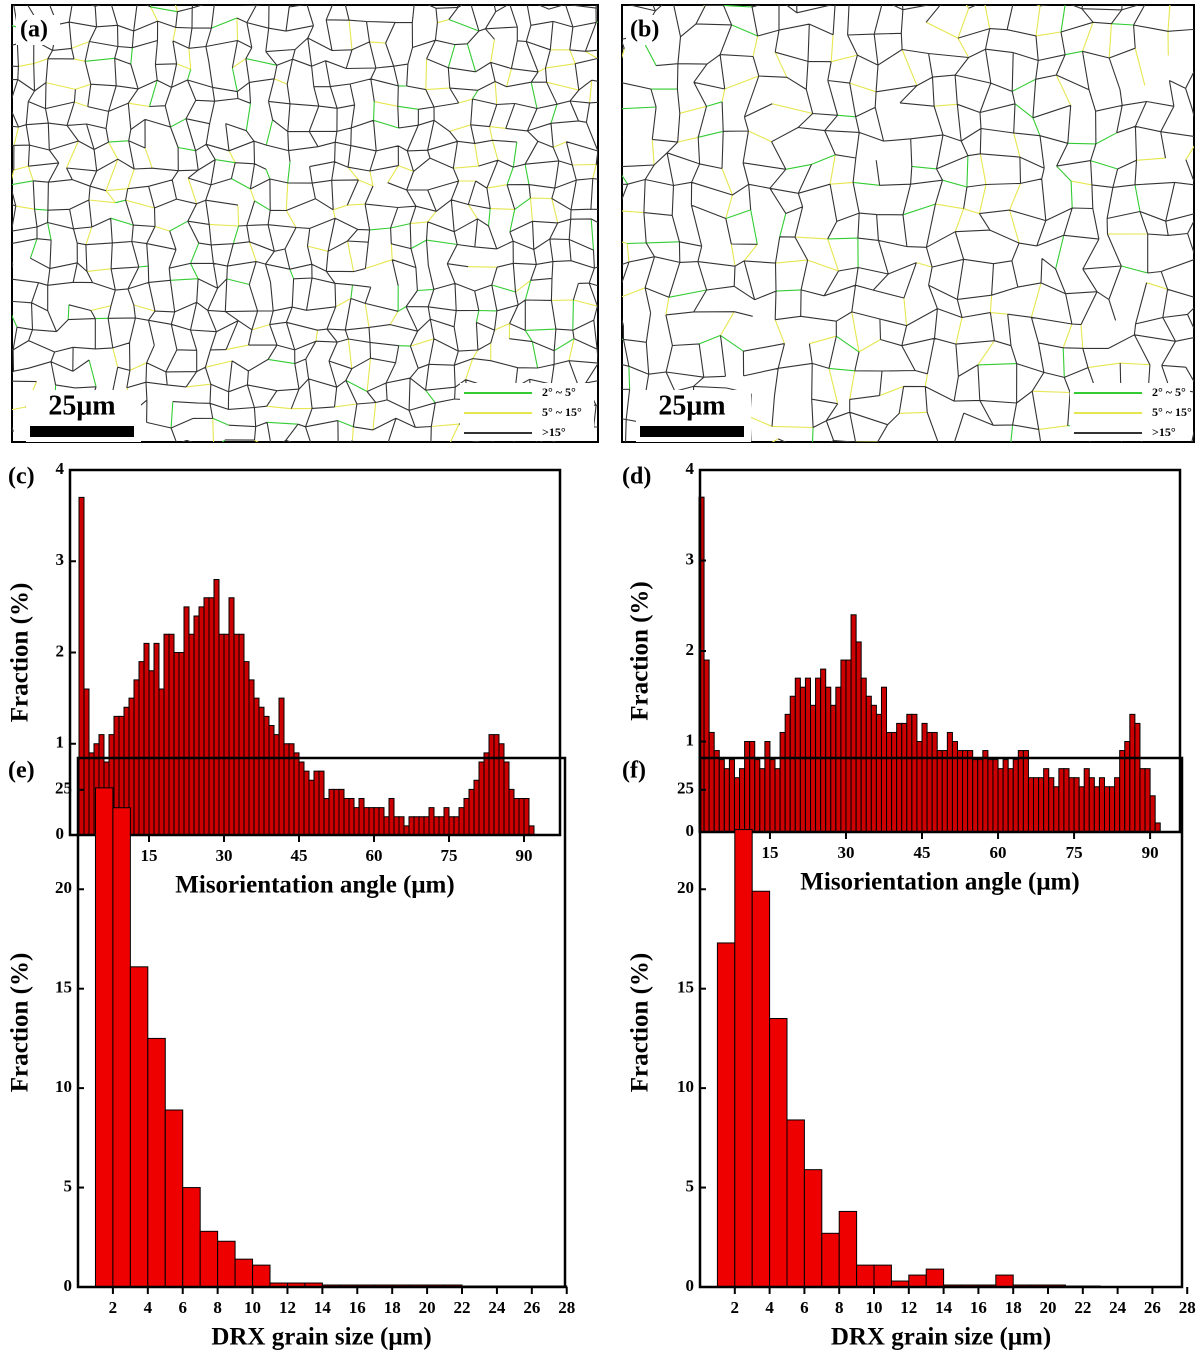 Image resolution: width=1204 pixels, height=1360 pixels. What do you see at coordinates (566, 1307) in the screenshot?
I see `x-tick-label: 28` at bounding box center [566, 1307].